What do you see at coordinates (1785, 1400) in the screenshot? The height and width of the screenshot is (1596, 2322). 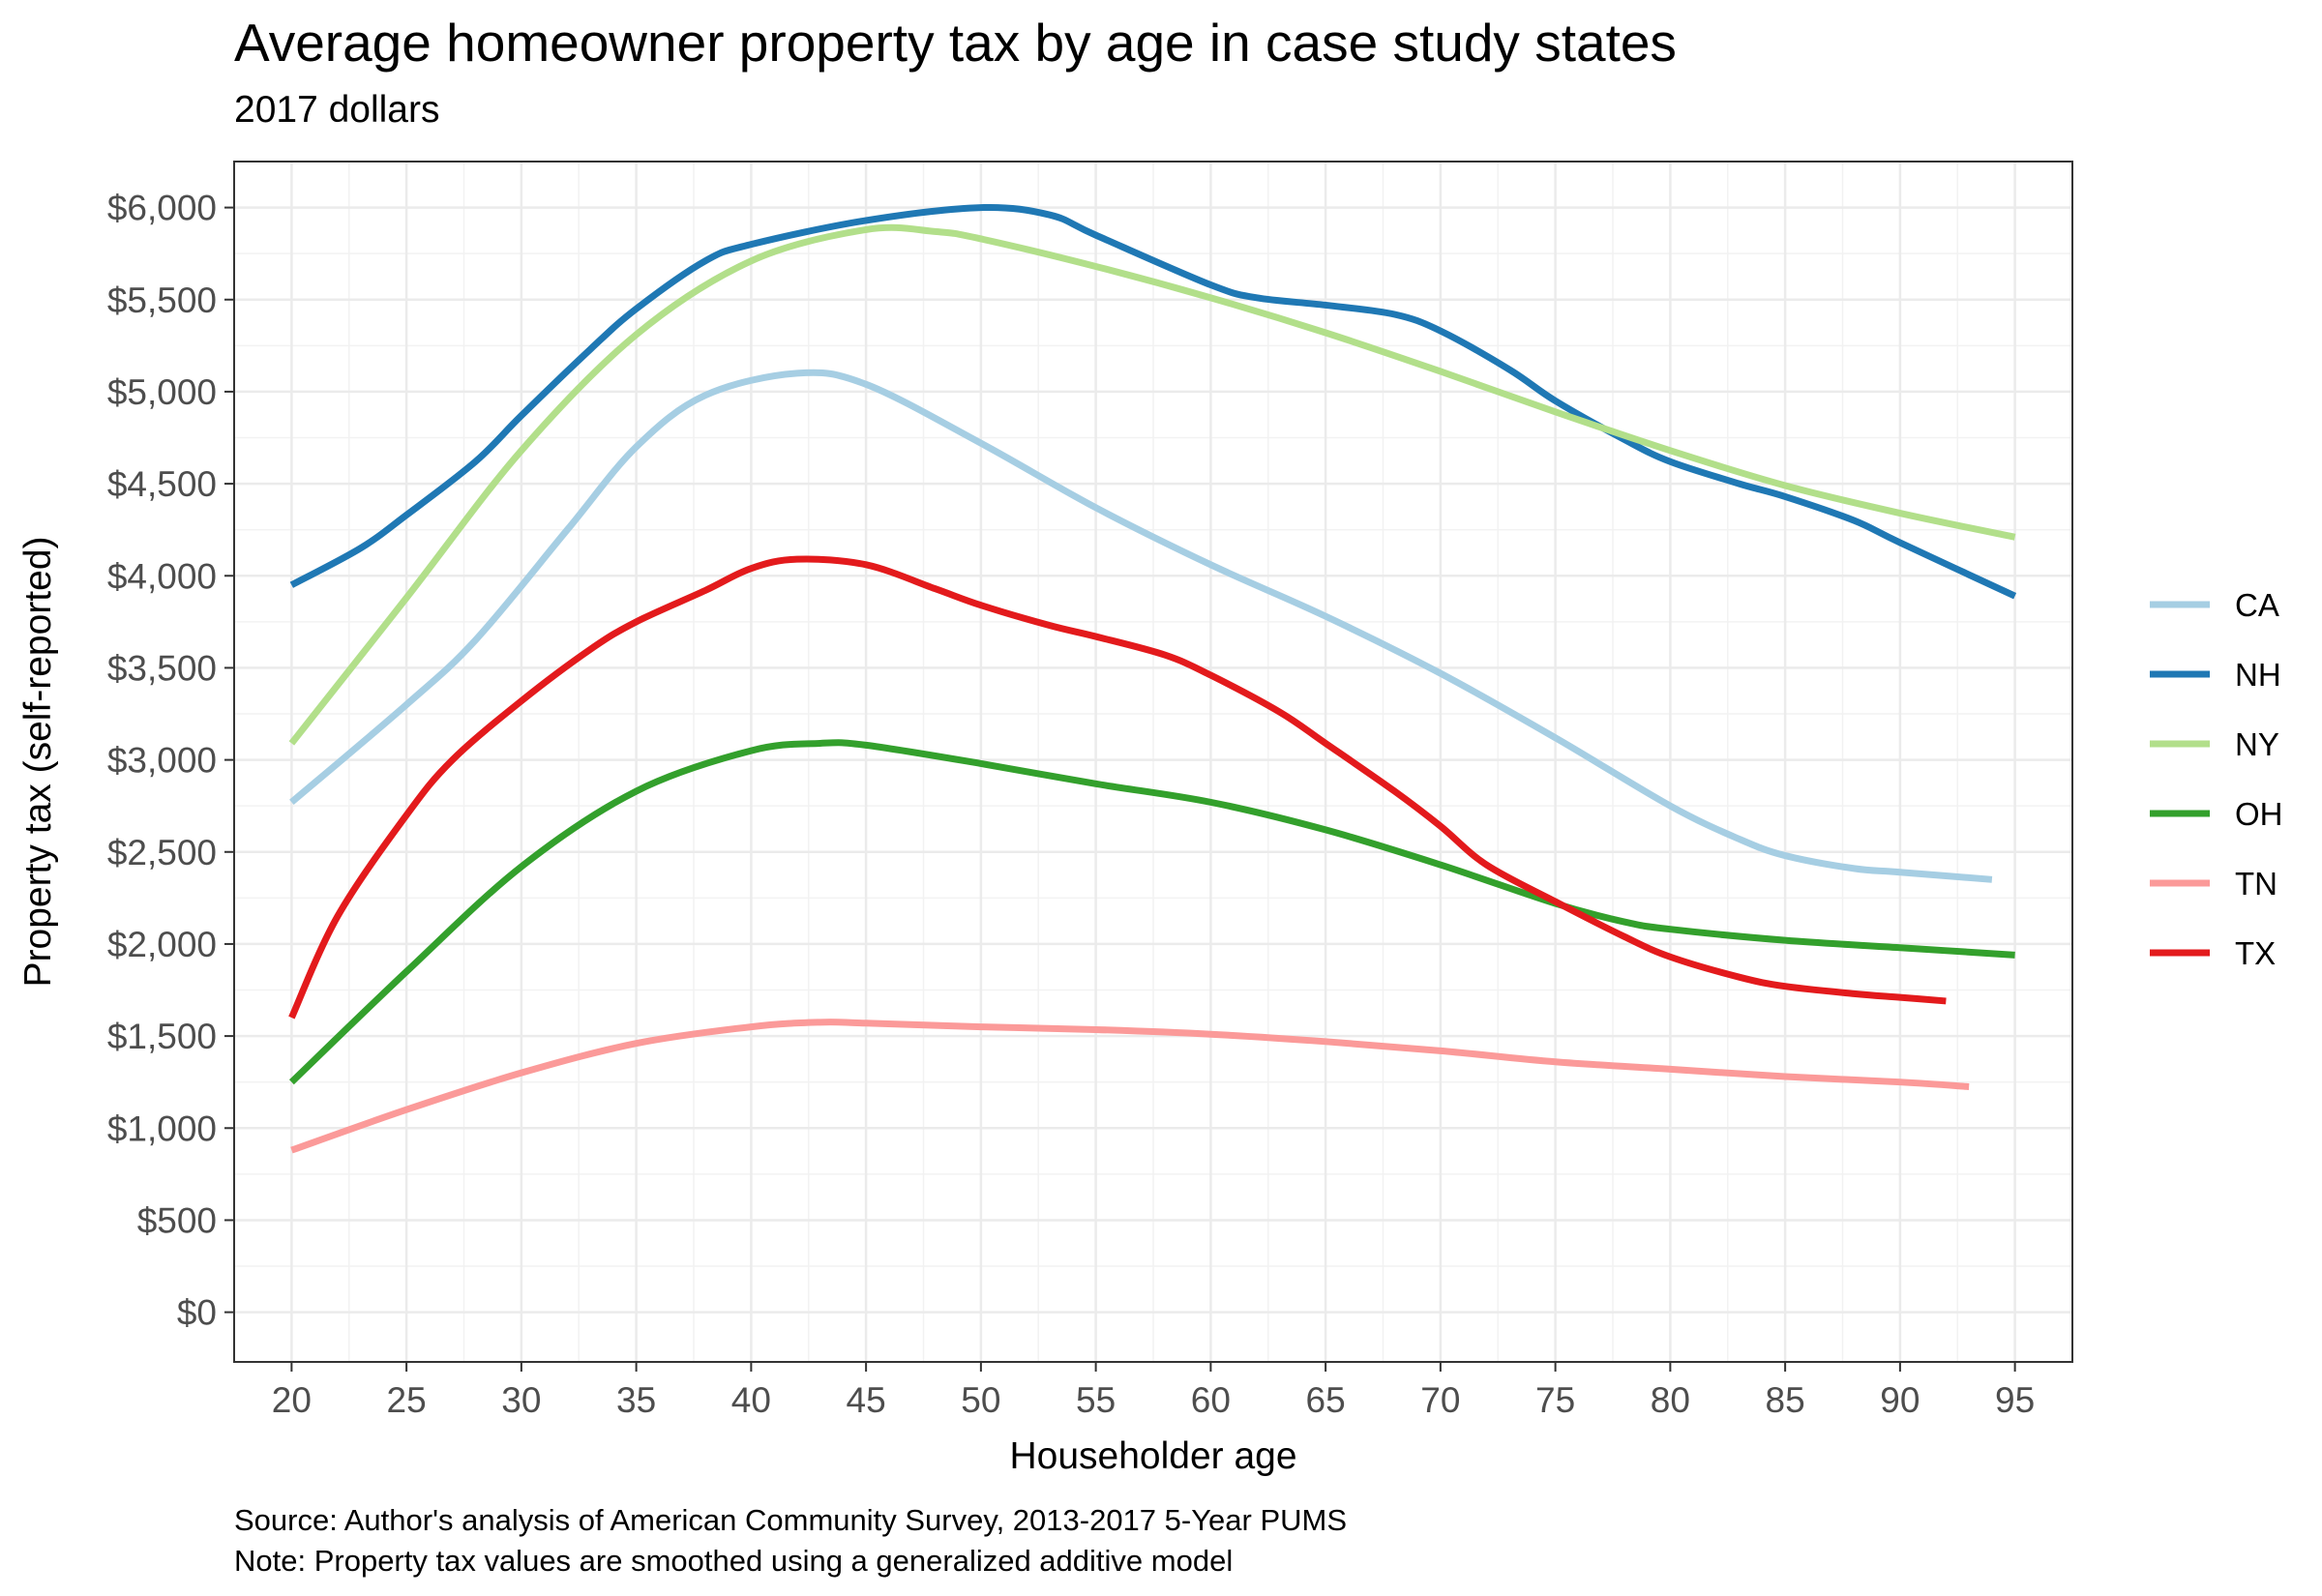 I see `x-tick-label: 85` at bounding box center [1785, 1400].